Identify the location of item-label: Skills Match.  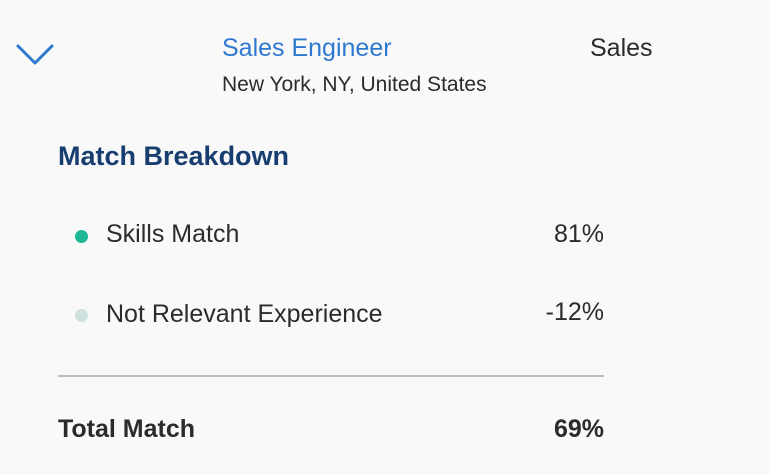
(173, 234).